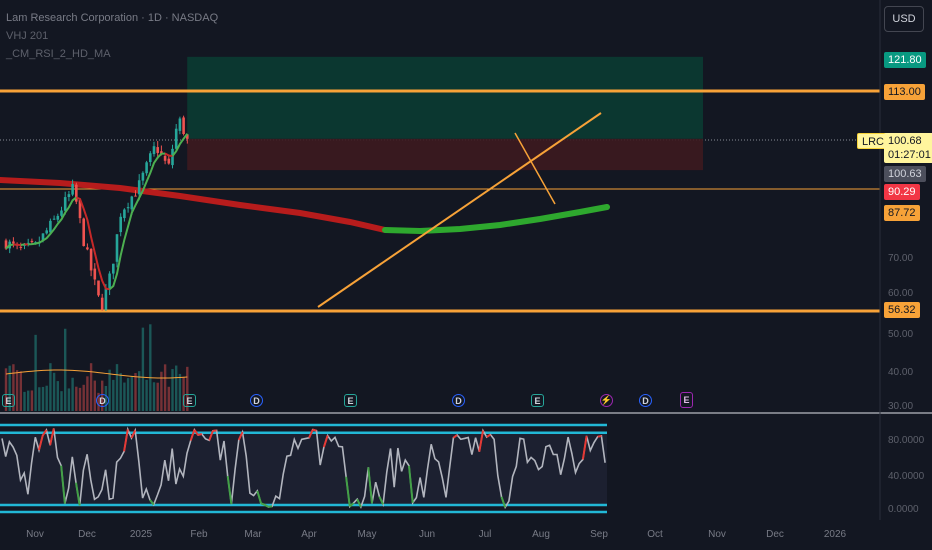  I want to click on split-event-icon: ⚡, so click(606, 400).